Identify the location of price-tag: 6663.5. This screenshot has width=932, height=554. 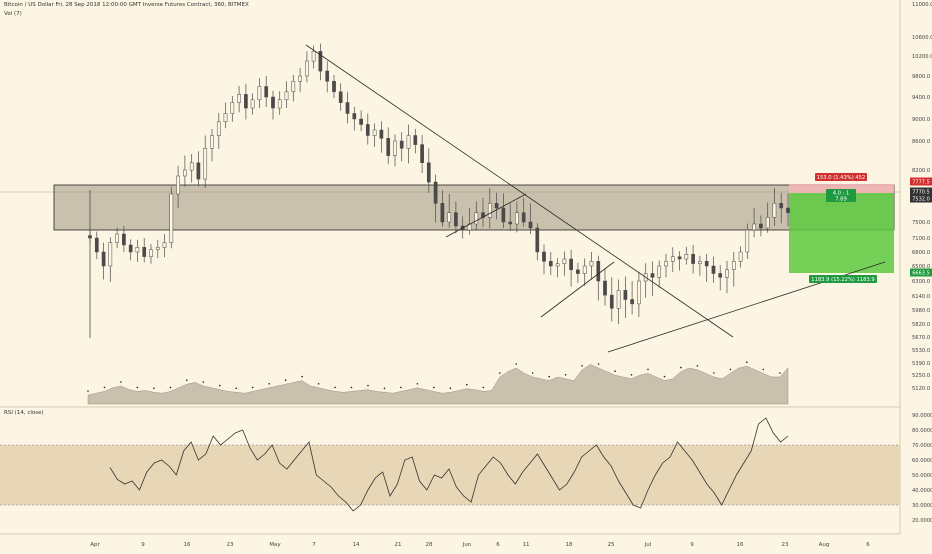
(921, 274).